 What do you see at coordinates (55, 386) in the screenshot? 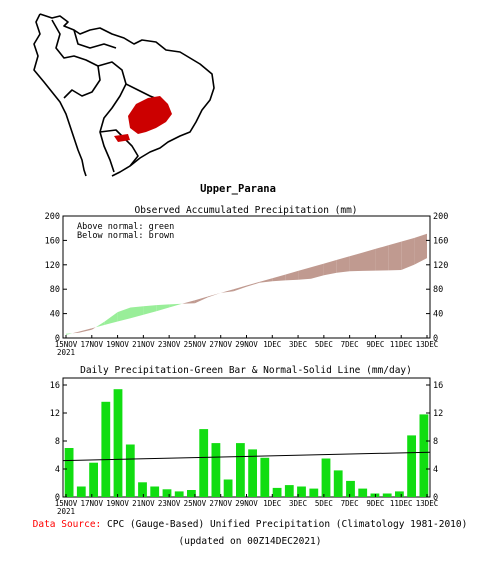
I see `y-tick-label-left: 16` at bounding box center [55, 386].